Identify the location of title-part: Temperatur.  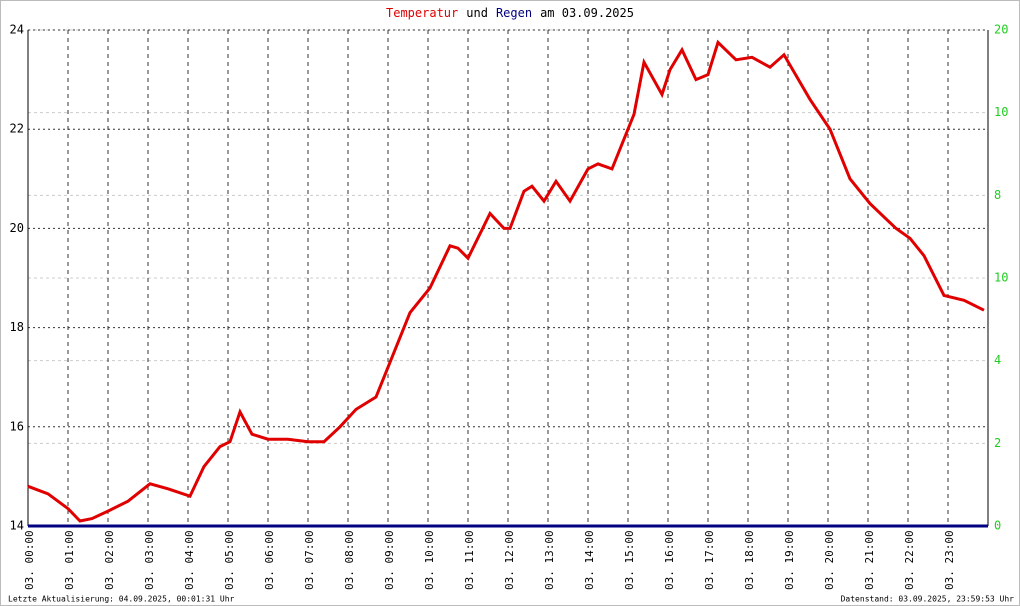
(422, 13).